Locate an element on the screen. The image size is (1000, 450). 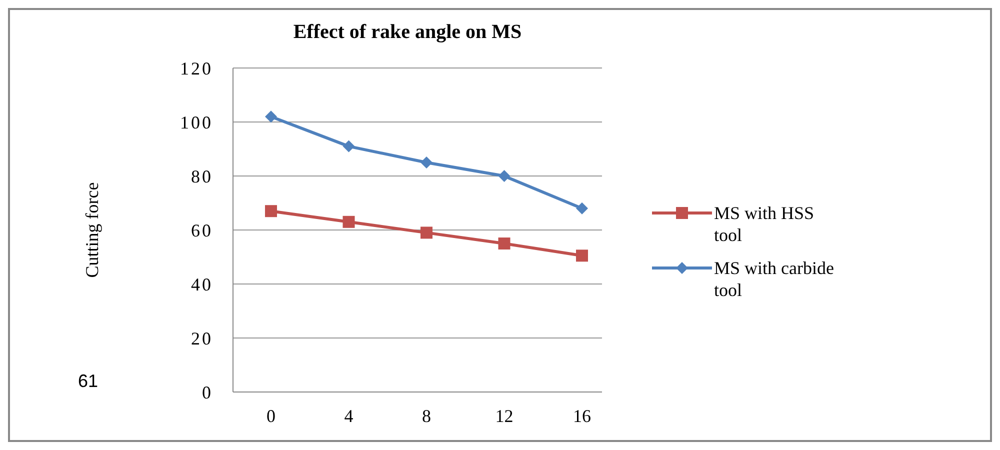
x-tick-label: 12 is located at coordinates (504, 416).